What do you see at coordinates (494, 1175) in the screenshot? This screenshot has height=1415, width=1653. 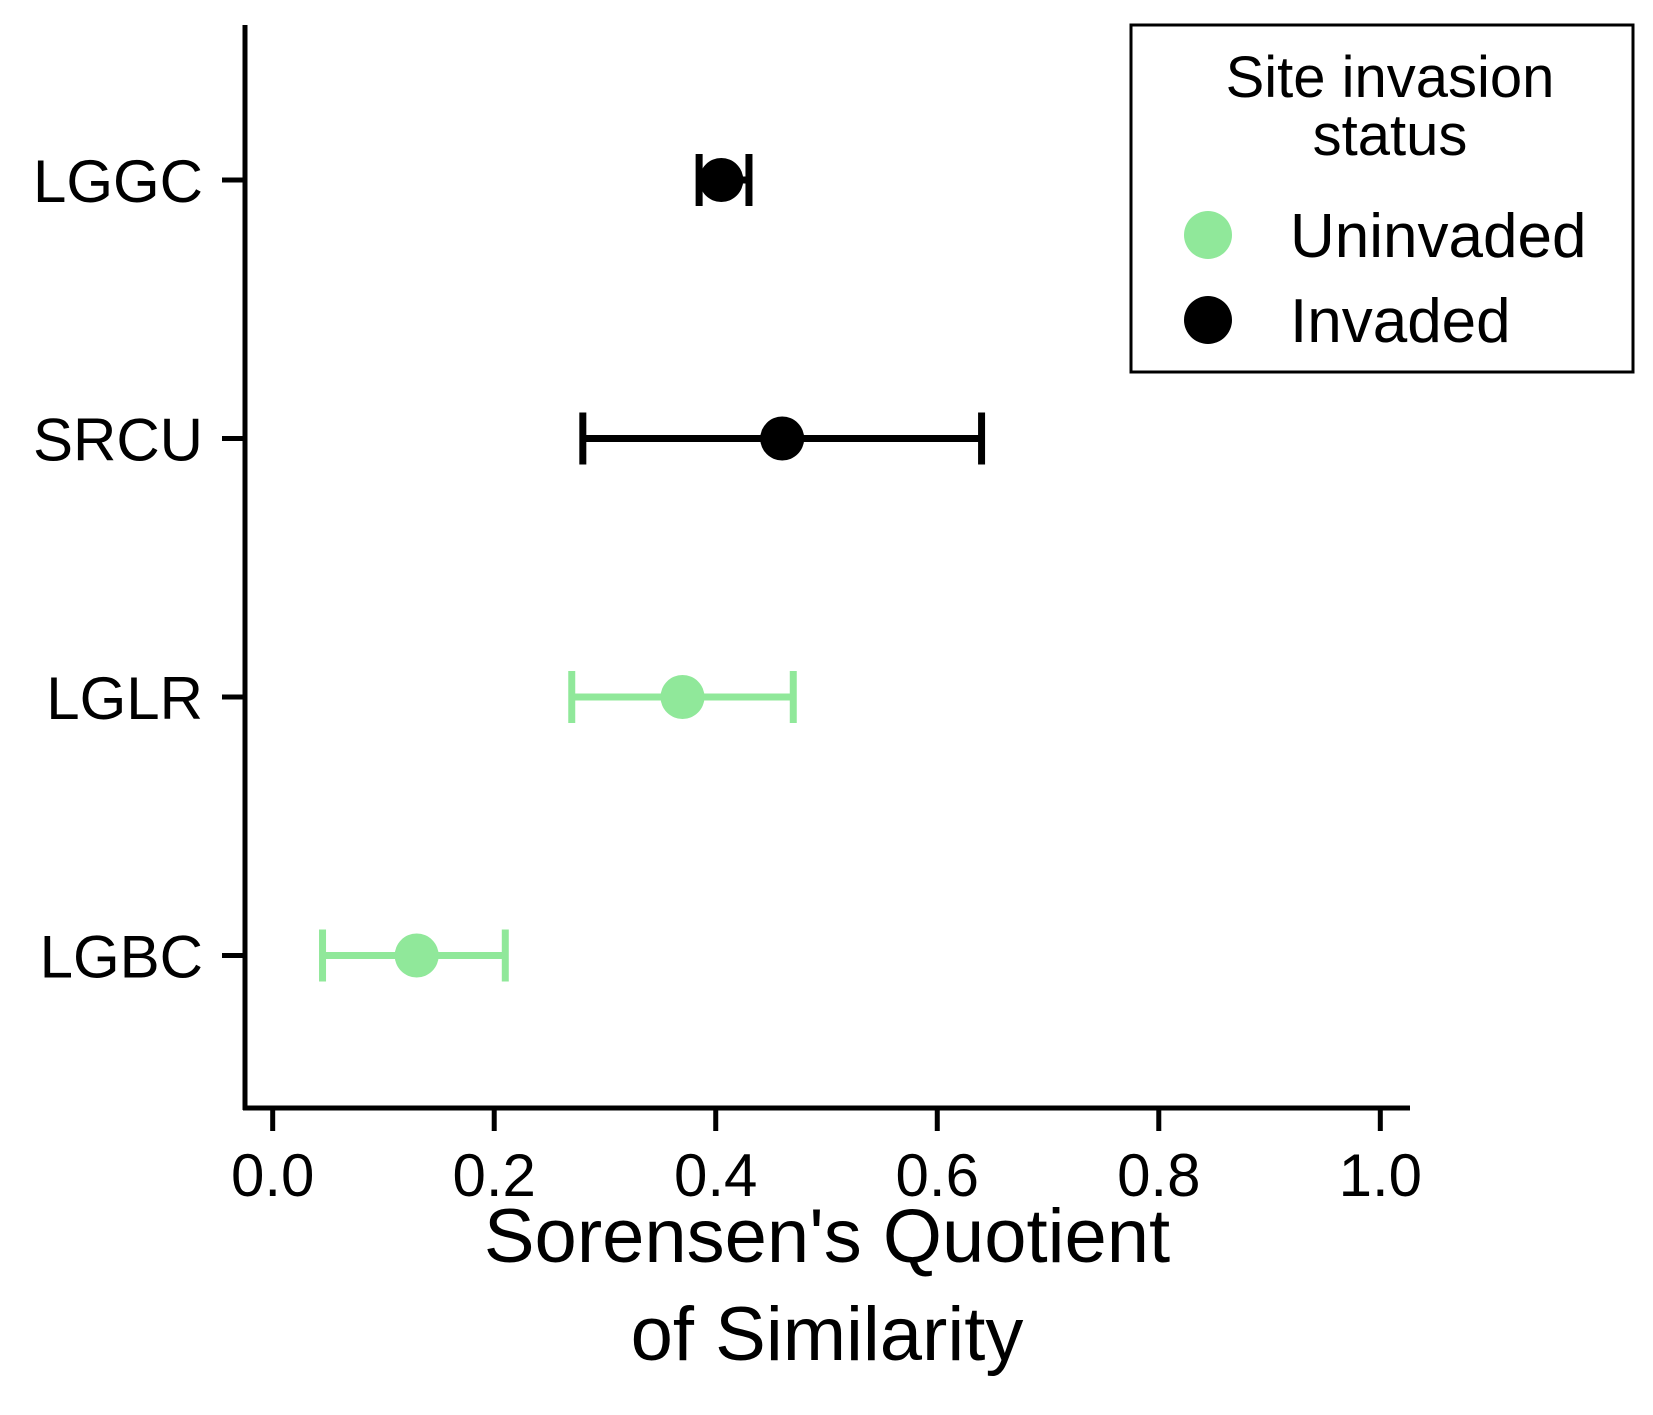 I see `x-tick-label: 0.2` at bounding box center [494, 1175].